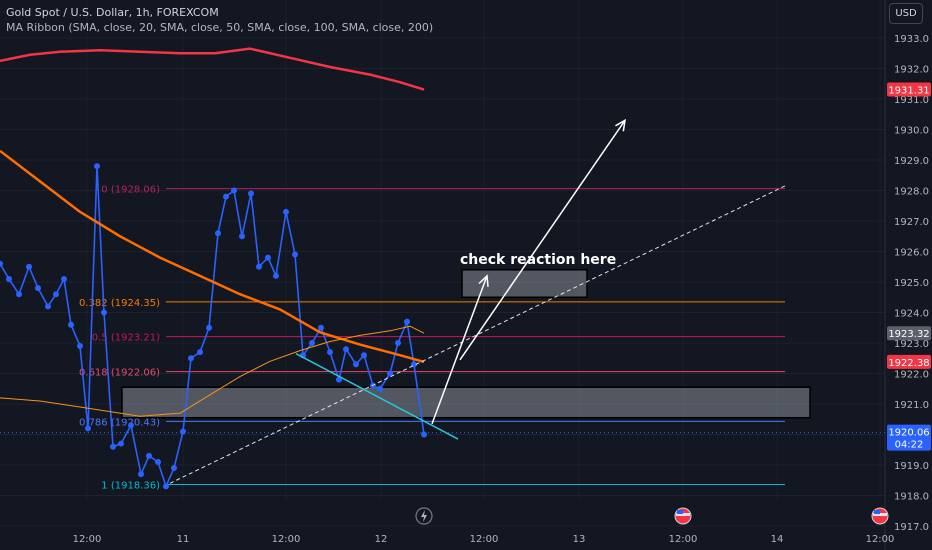  I want to click on x-tick-label: 13, so click(579, 539).